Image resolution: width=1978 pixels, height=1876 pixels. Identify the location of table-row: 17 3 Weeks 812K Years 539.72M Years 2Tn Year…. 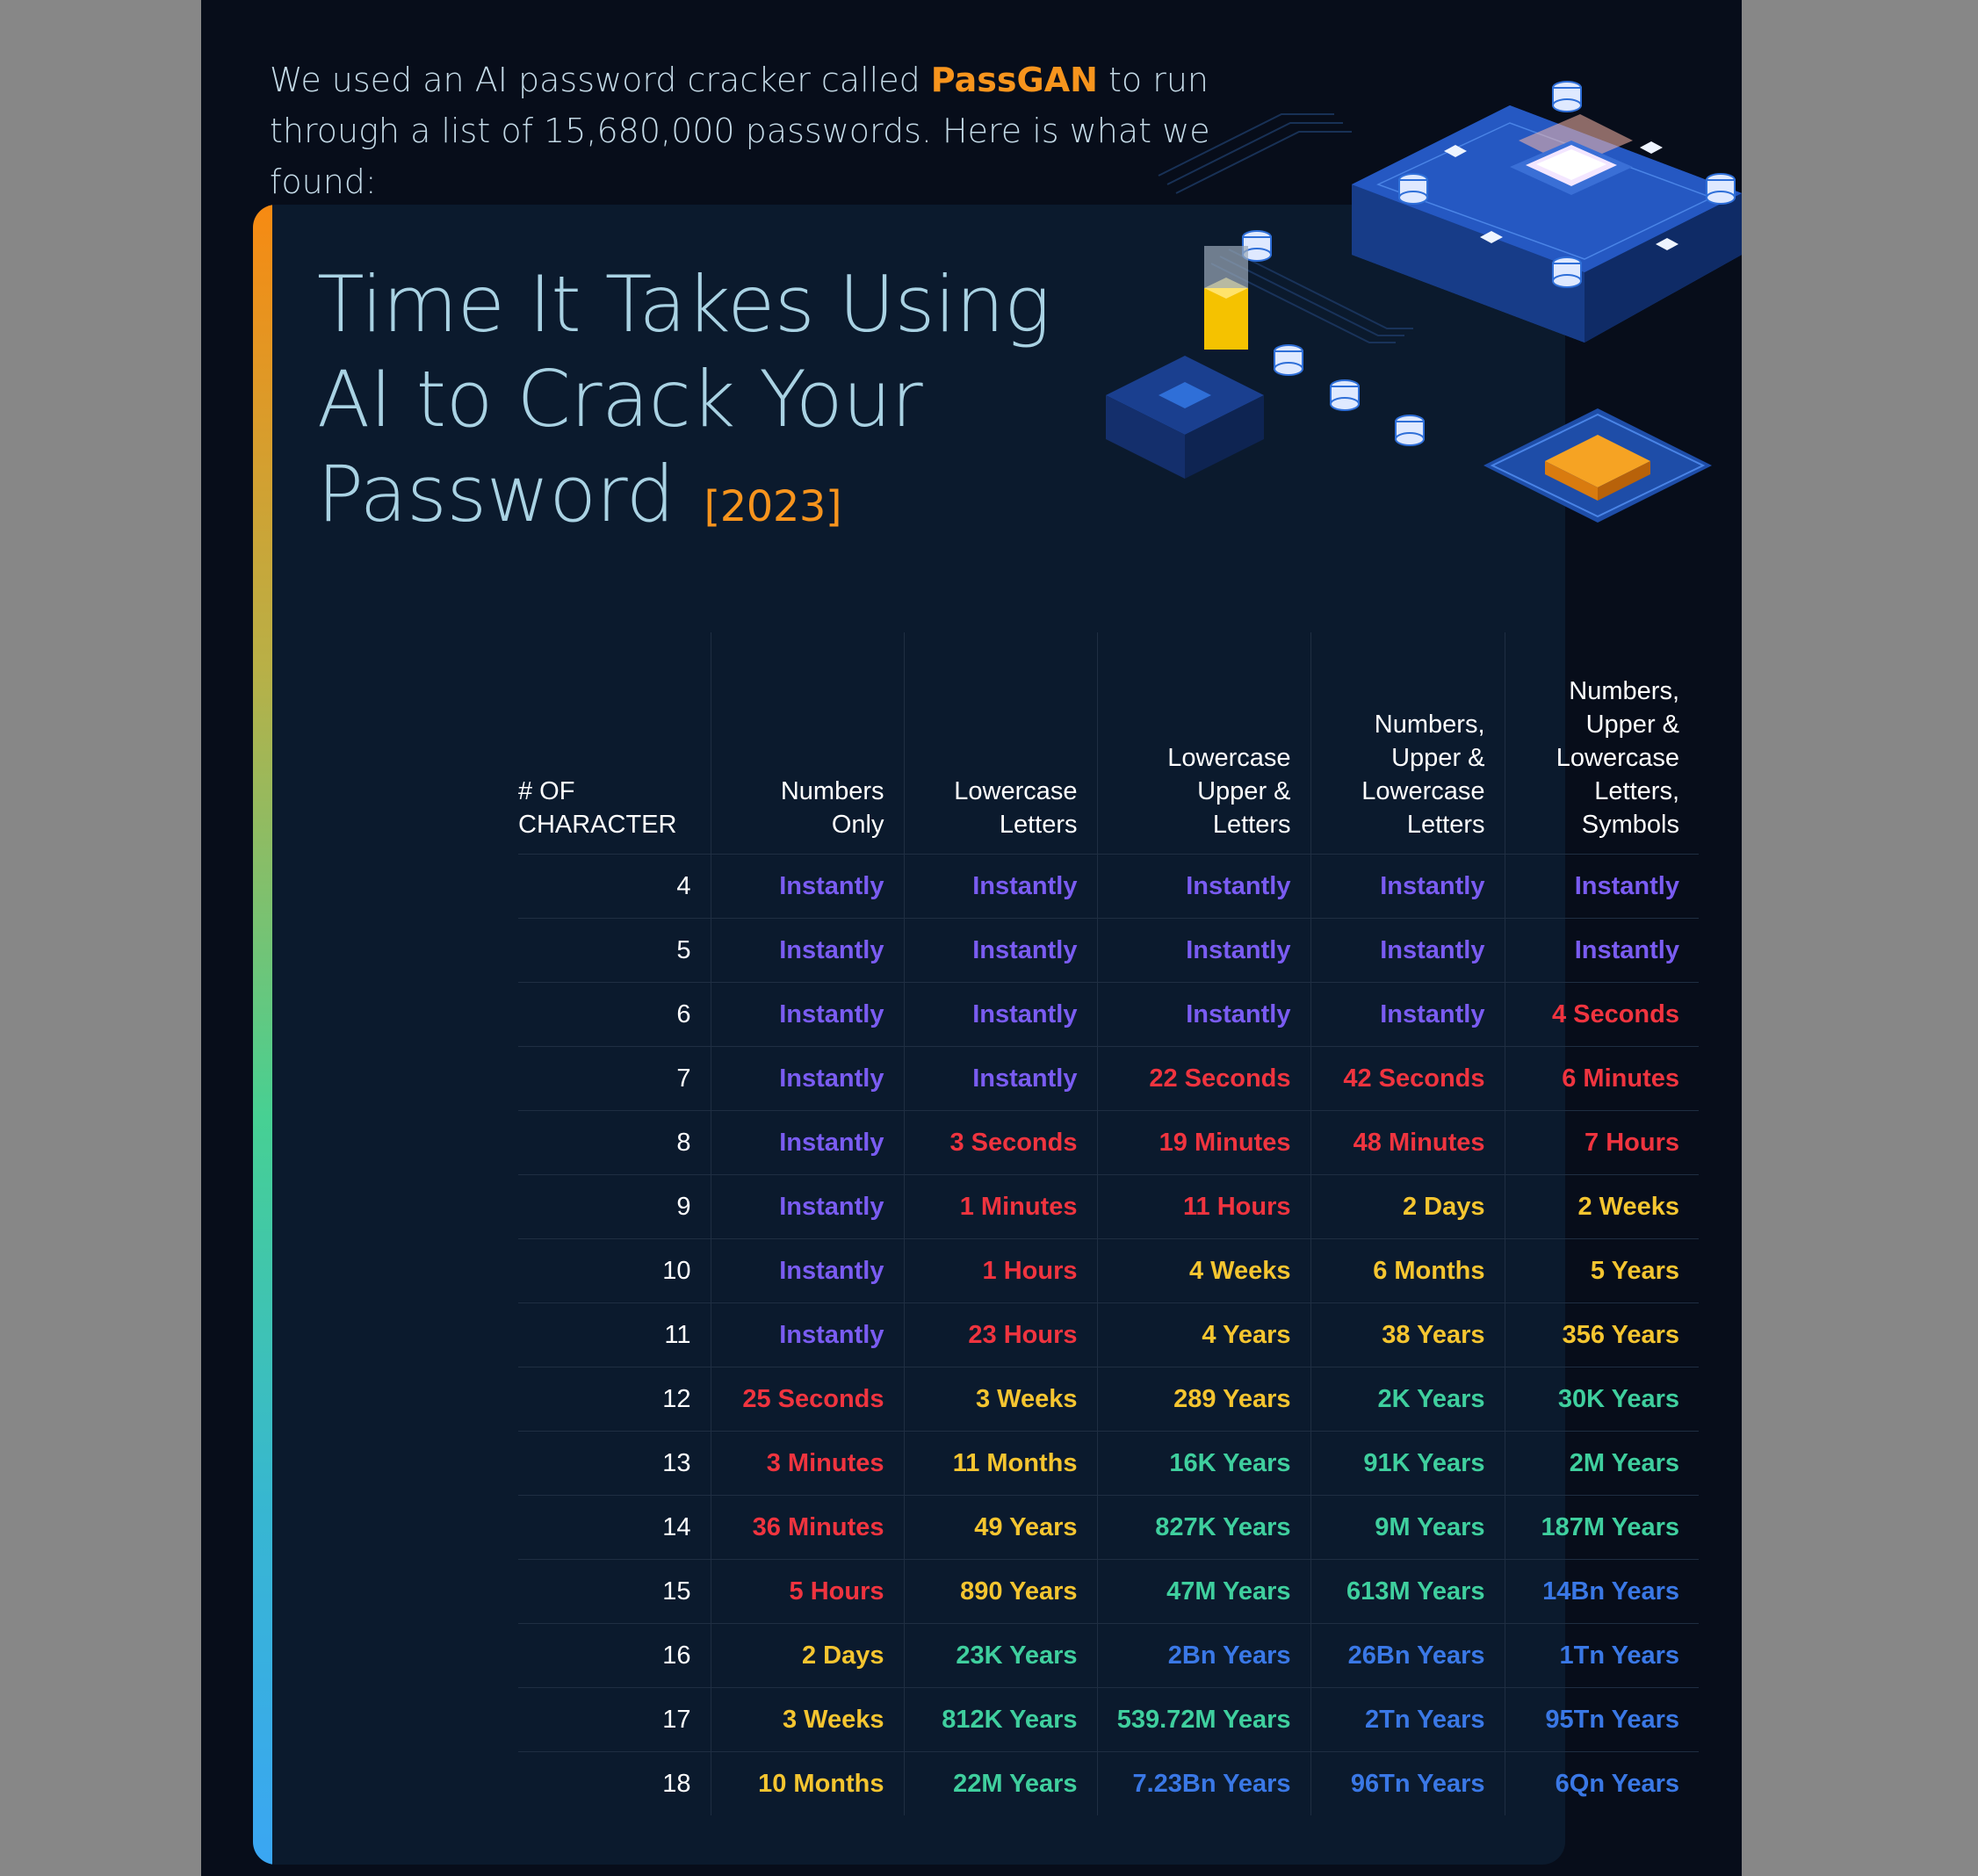
(1108, 1720).